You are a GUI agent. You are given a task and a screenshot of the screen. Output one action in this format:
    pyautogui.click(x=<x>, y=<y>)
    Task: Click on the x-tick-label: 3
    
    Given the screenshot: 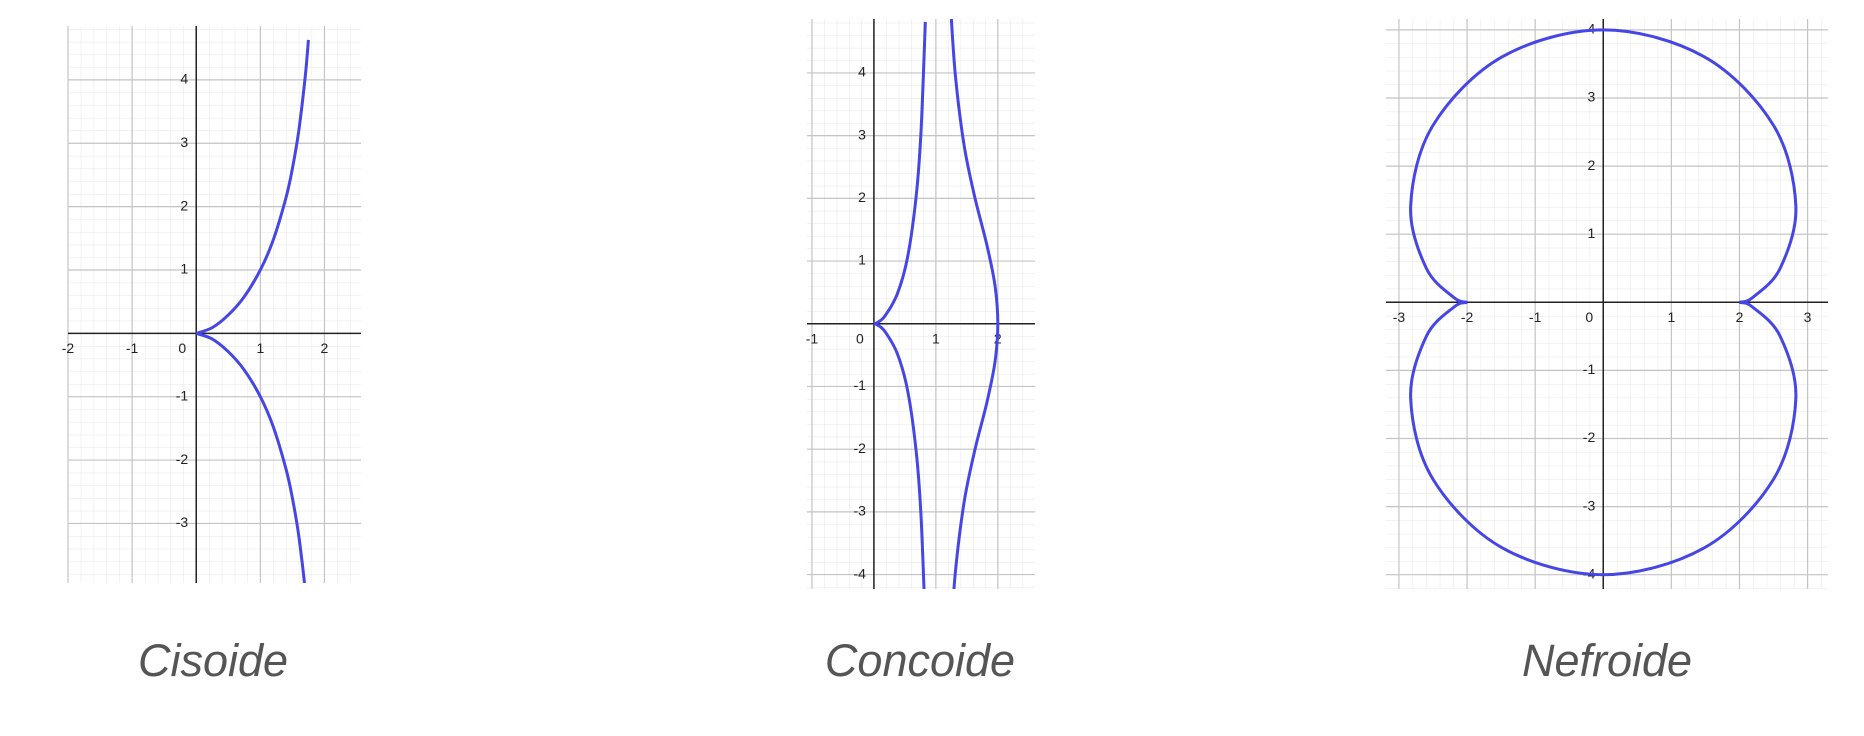 What is the action you would take?
    pyautogui.click(x=1808, y=317)
    